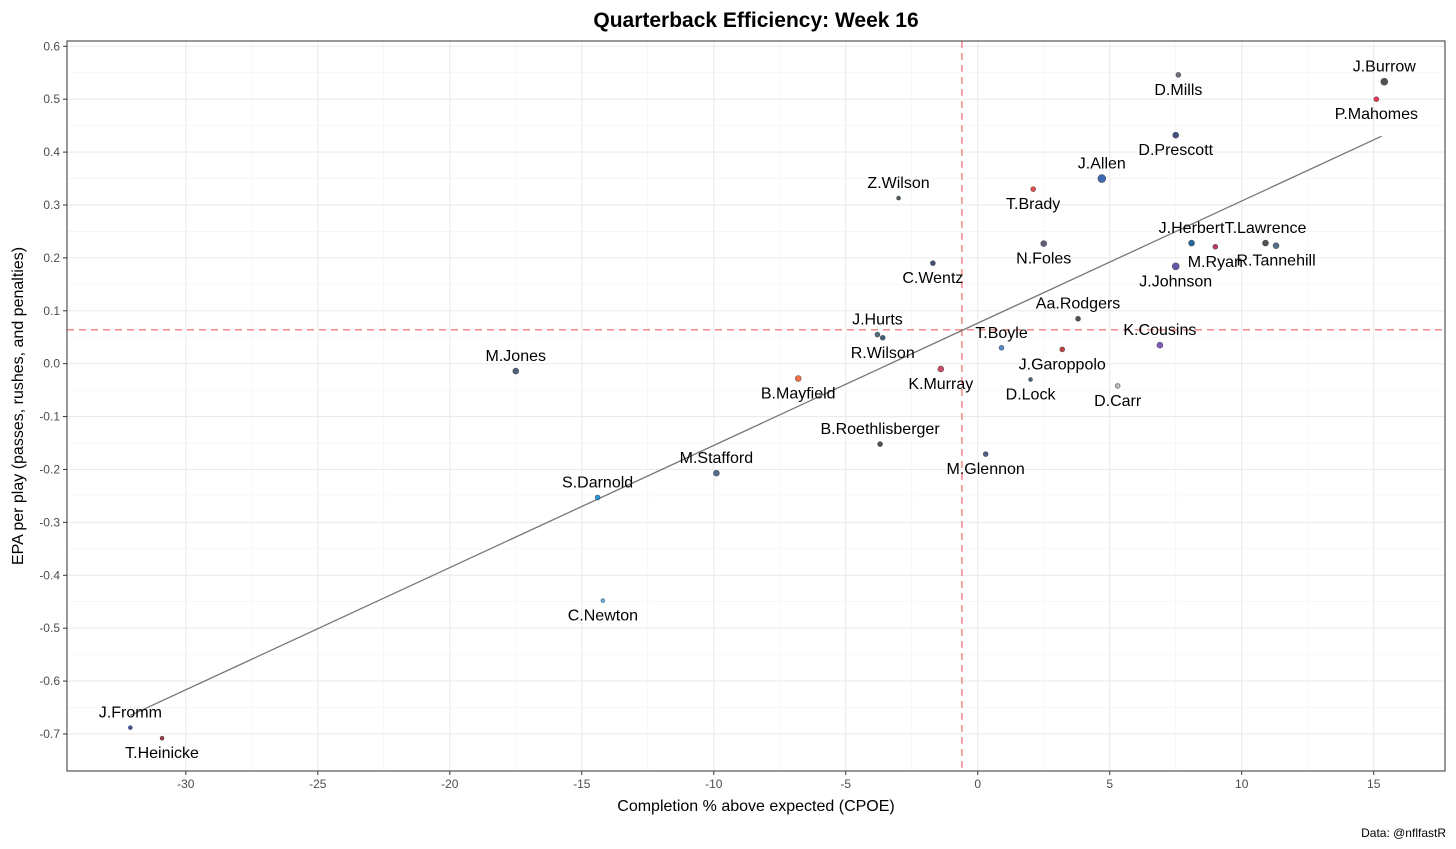 The width and height of the screenshot is (1456, 849). Describe the element at coordinates (755, 806) in the screenshot. I see `x-axis-title: Completion % above expected (CPOE)` at that location.